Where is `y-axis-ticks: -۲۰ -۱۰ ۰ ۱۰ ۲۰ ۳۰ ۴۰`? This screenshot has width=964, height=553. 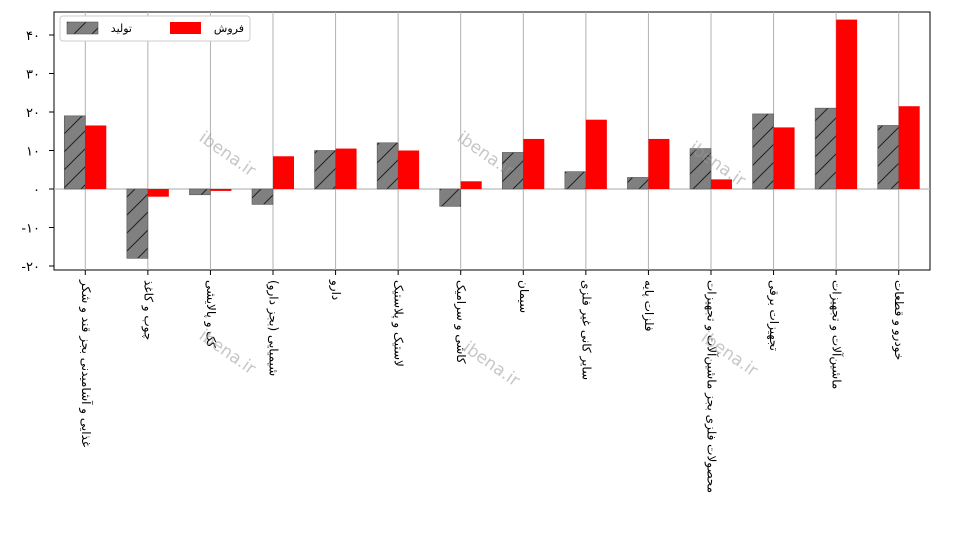
y-axis-ticks: -۲۰ -۱۰ ۰ ۱۰ ۲۰ ۳۰ ۴۰ is located at coordinates (37, 152).